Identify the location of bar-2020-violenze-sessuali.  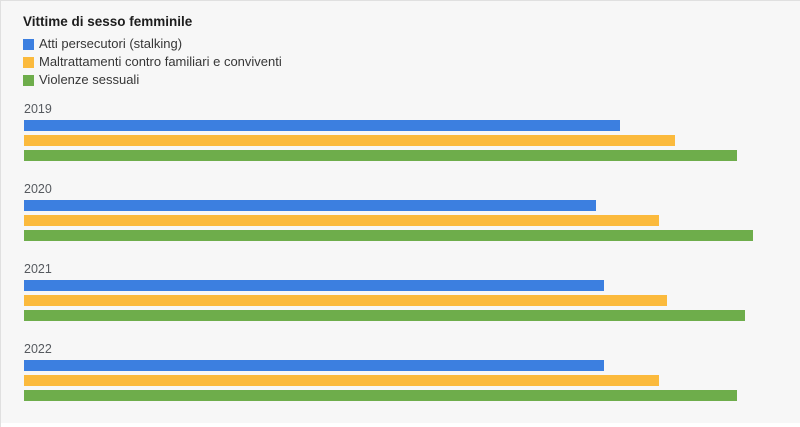
(388, 235).